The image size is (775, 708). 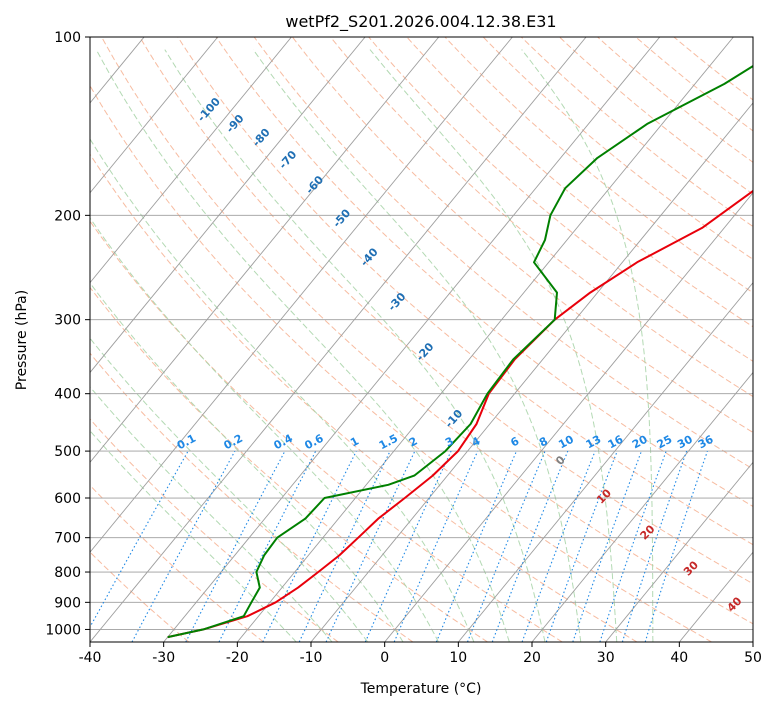 What do you see at coordinates (753, 658) in the screenshot?
I see `x-tick-label: 50` at bounding box center [753, 658].